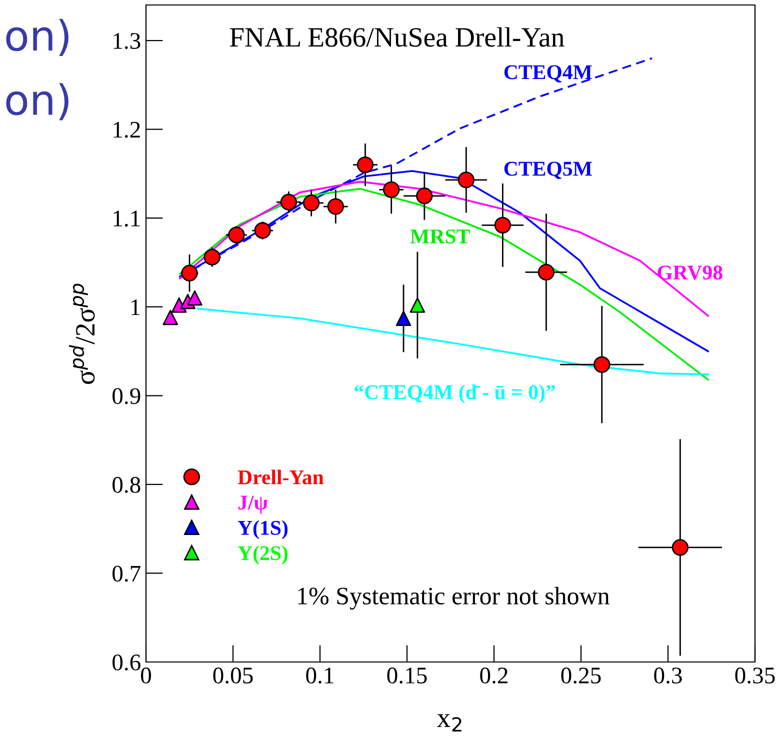 The height and width of the screenshot is (755, 784). I want to click on series-label: CTEQ5M, so click(548, 170).